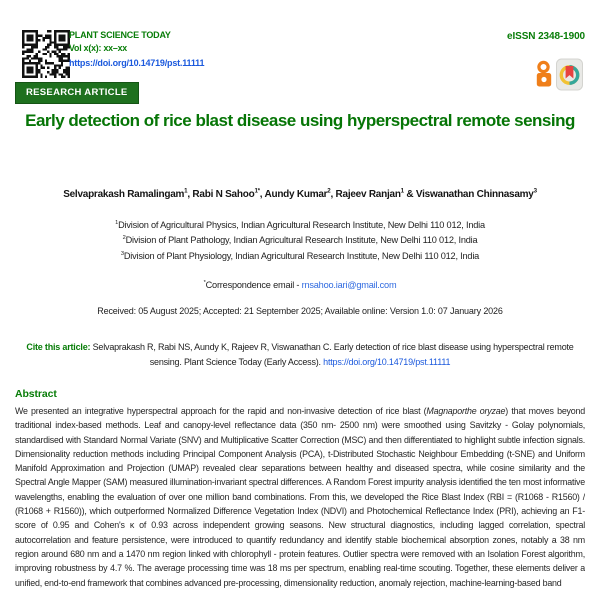 The height and width of the screenshot is (600, 600). What do you see at coordinates (387, 361) in the screenshot?
I see `citation-doi-link: https://doi.org/10.14719/pst.11111` at bounding box center [387, 361].